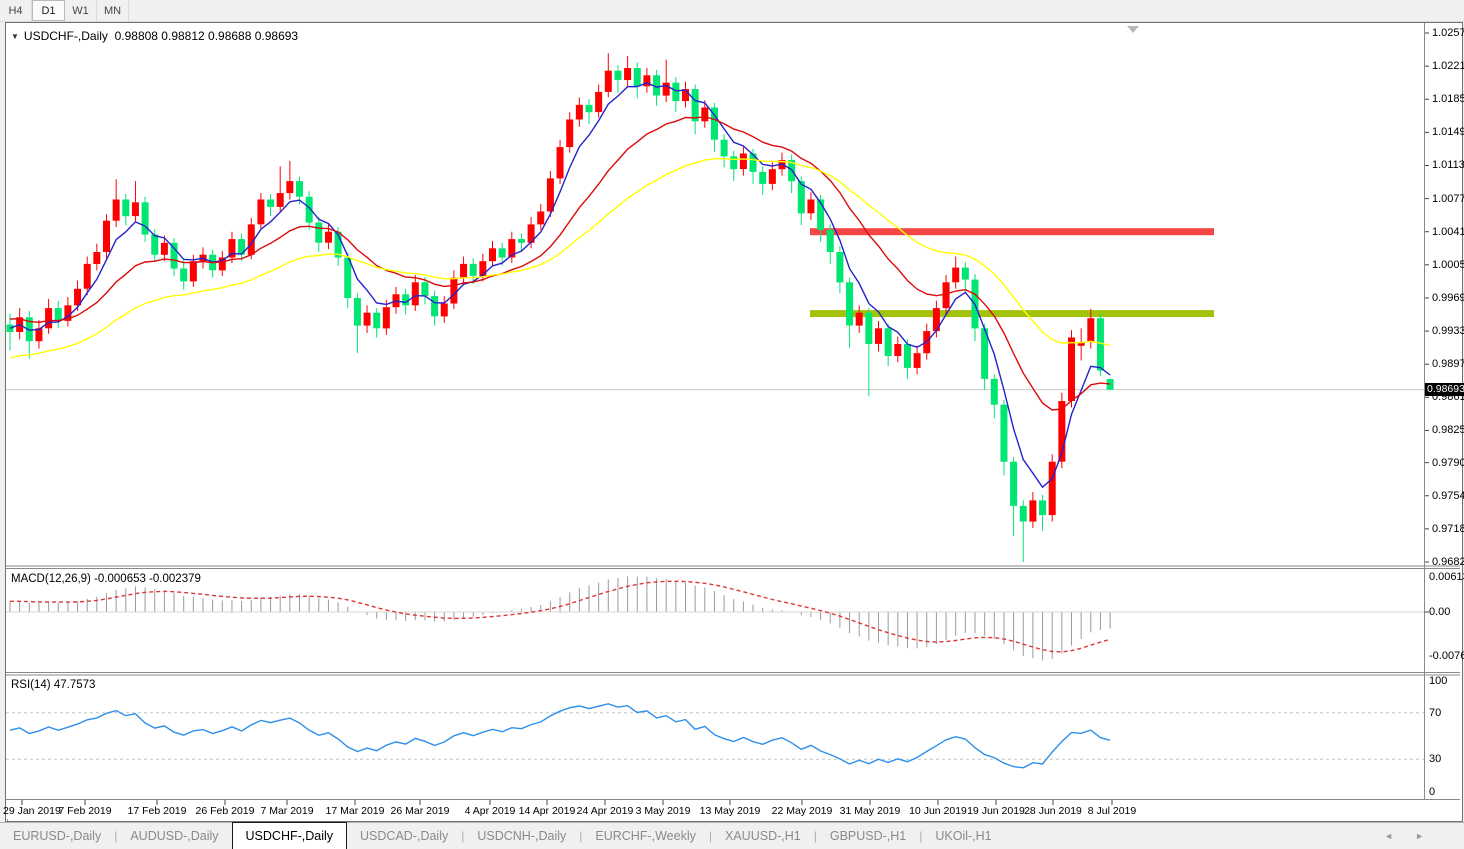 The image size is (1464, 849). I want to click on date-tick-label: 29 Jan 2019, so click(32, 811).